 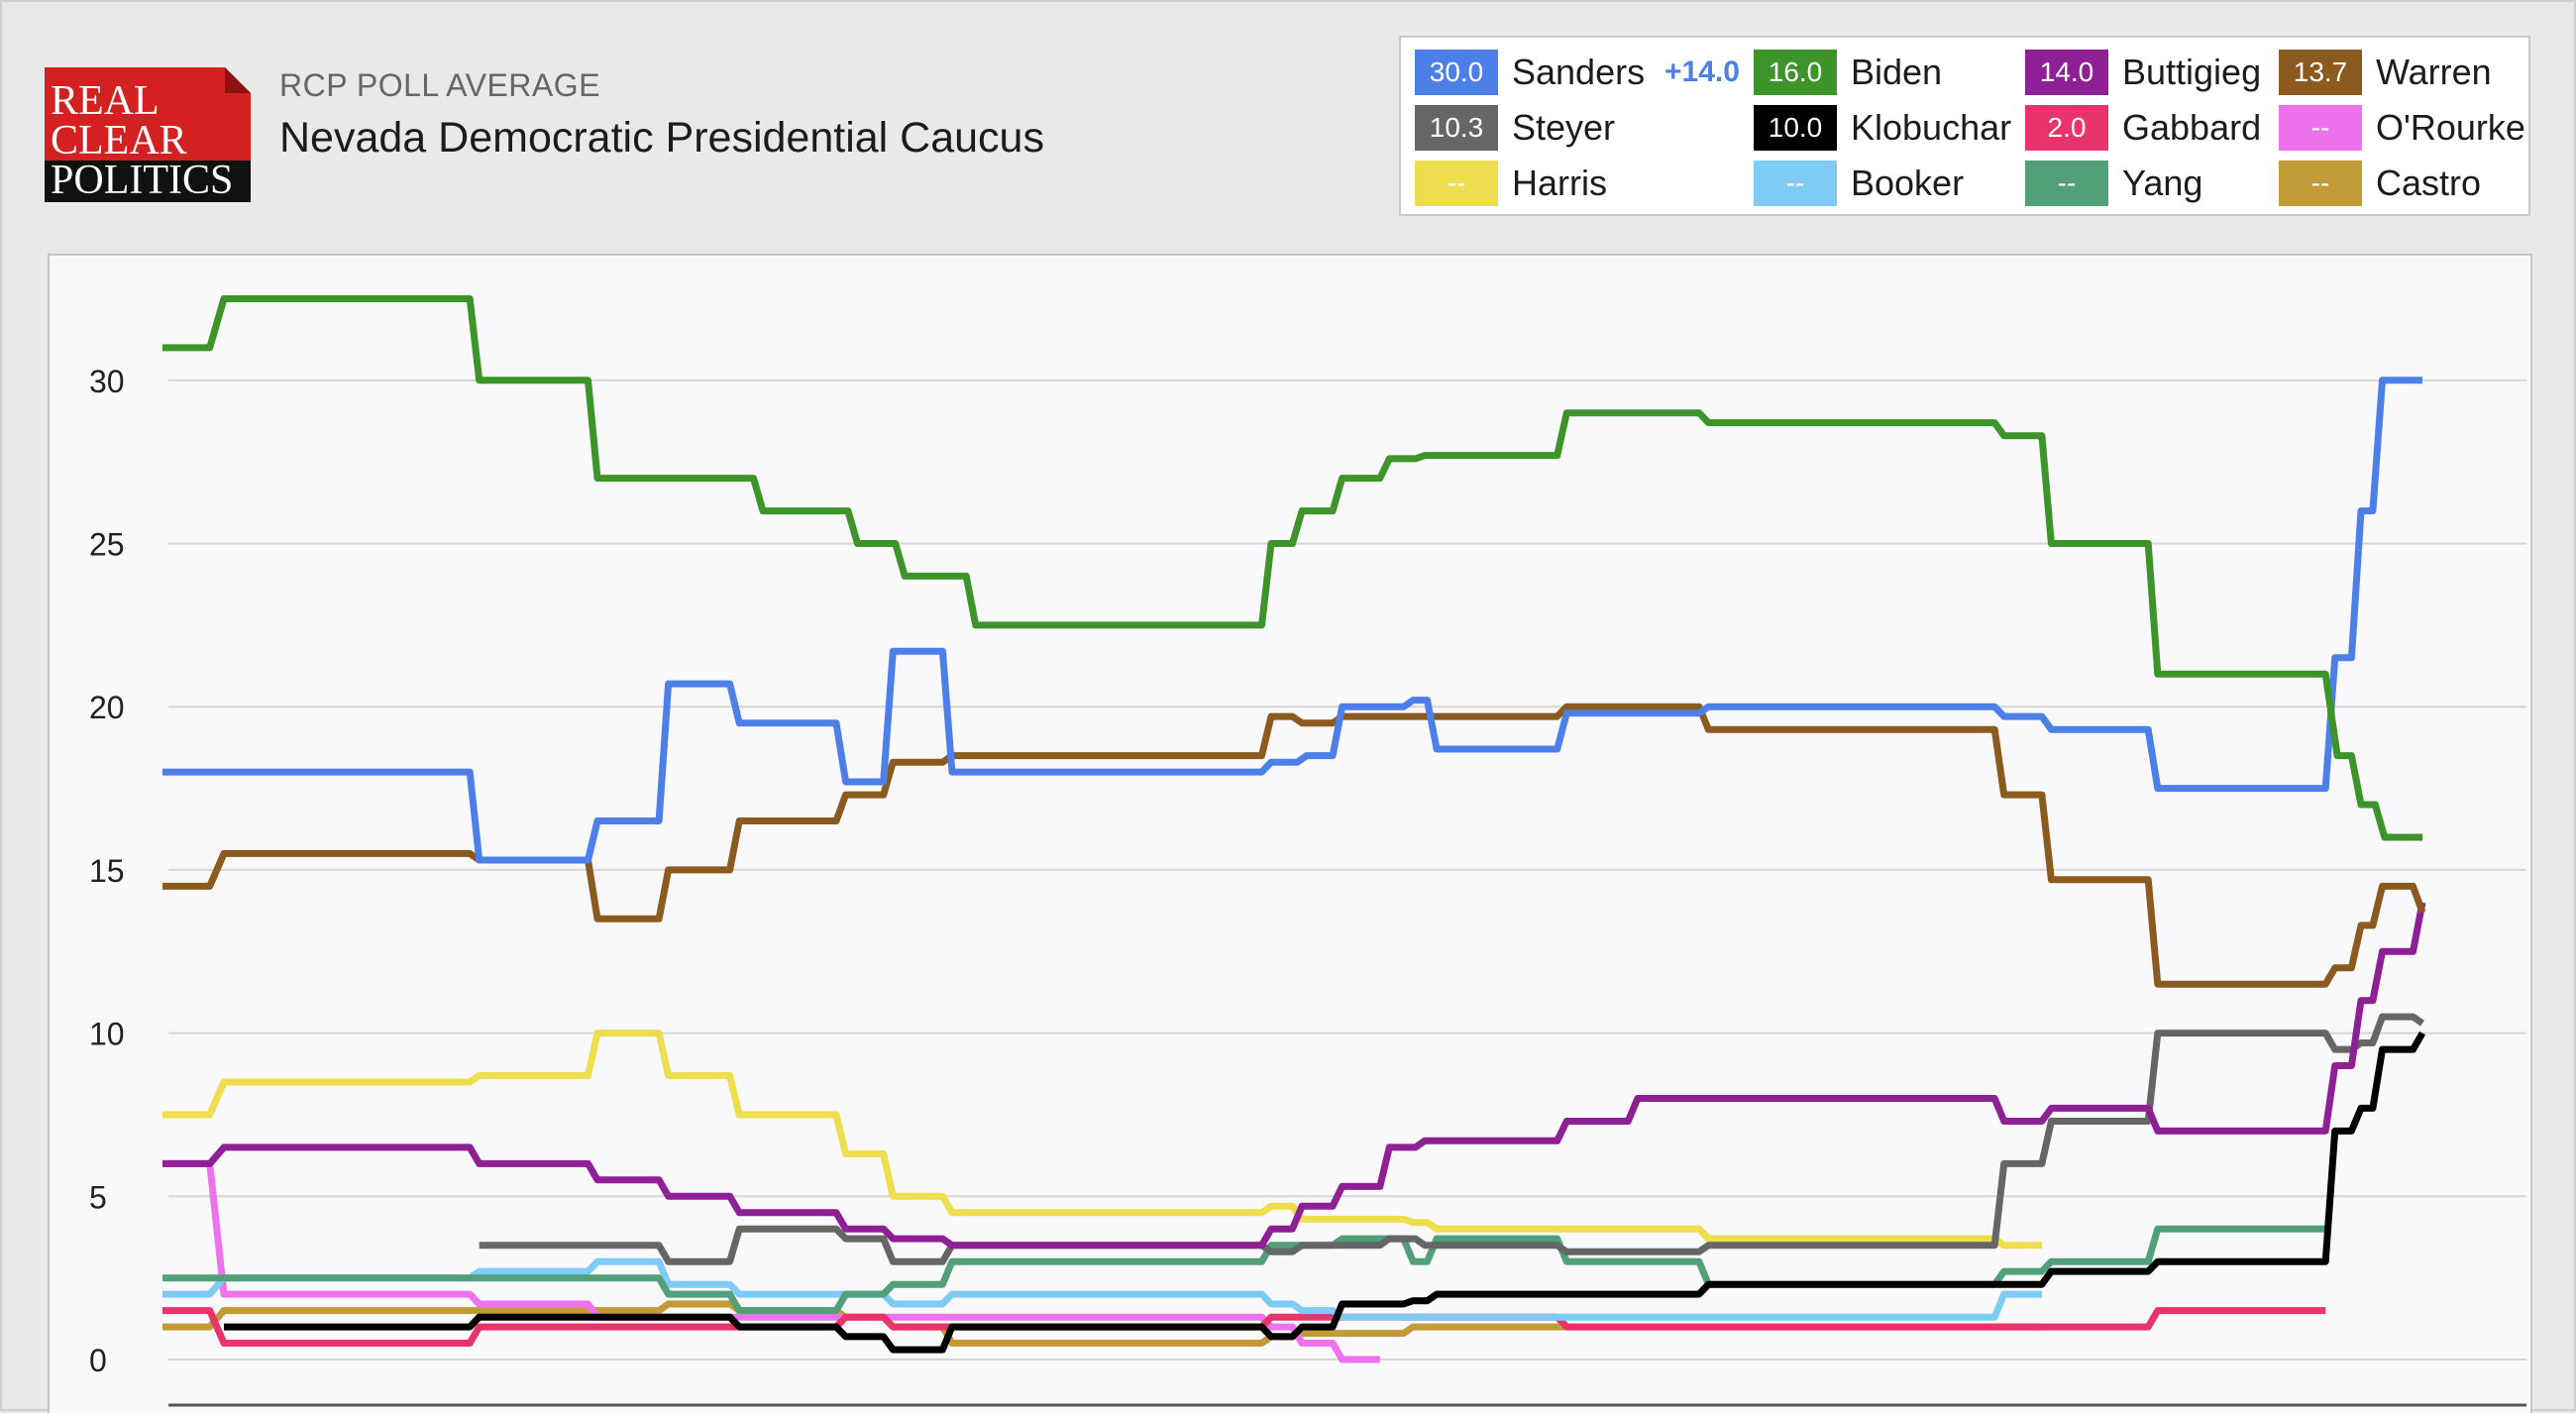 What do you see at coordinates (1702, 72) in the screenshot?
I see `legend-spread: +14.0` at bounding box center [1702, 72].